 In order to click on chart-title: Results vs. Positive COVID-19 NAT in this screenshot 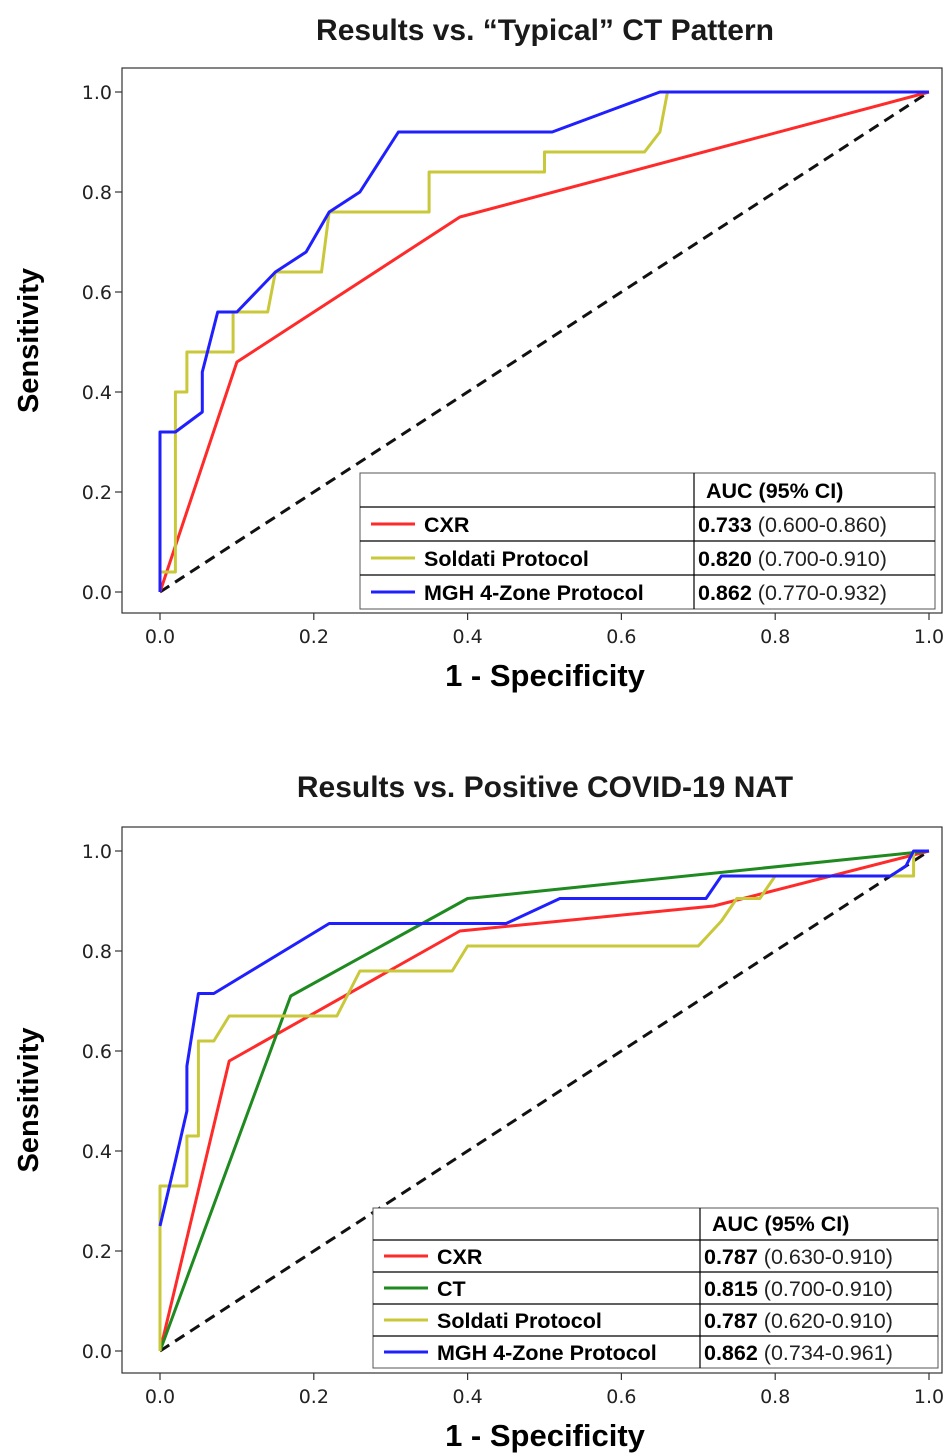, I will do `click(545, 787)`.